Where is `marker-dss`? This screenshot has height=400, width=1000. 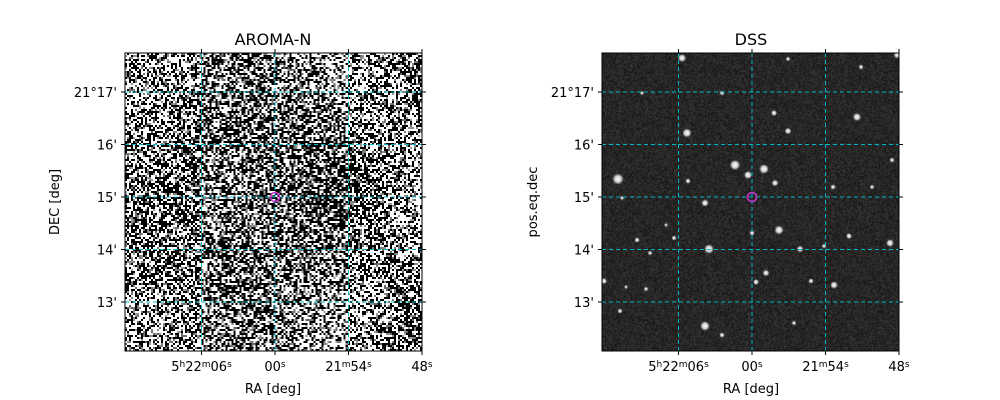
marker-dss is located at coordinates (752, 197).